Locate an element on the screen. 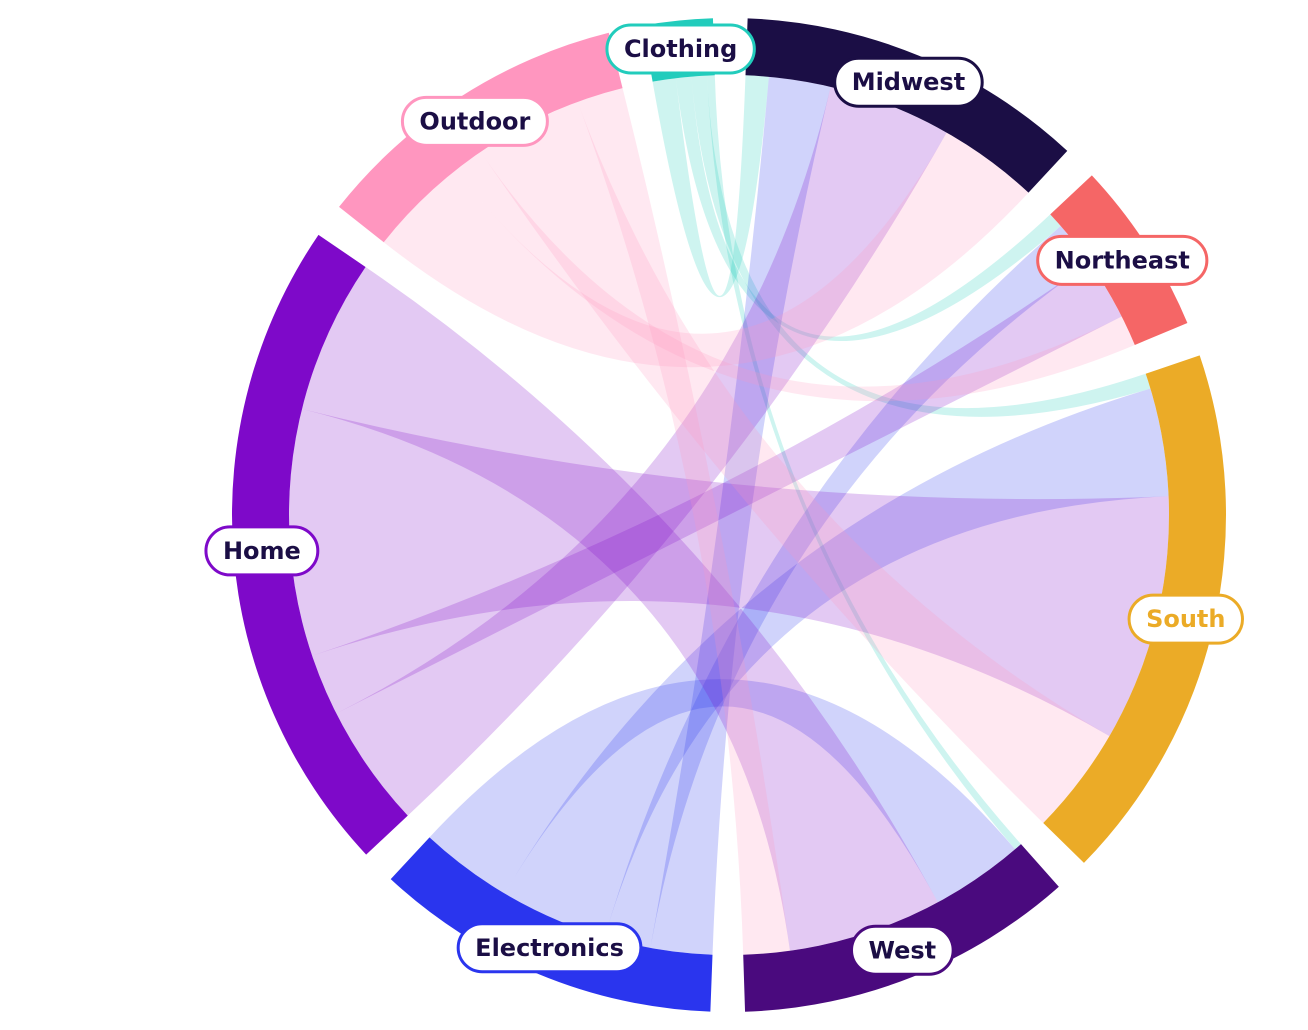 The width and height of the screenshot is (1308, 1030). node-label-text: Midwest is located at coordinates (909, 82).